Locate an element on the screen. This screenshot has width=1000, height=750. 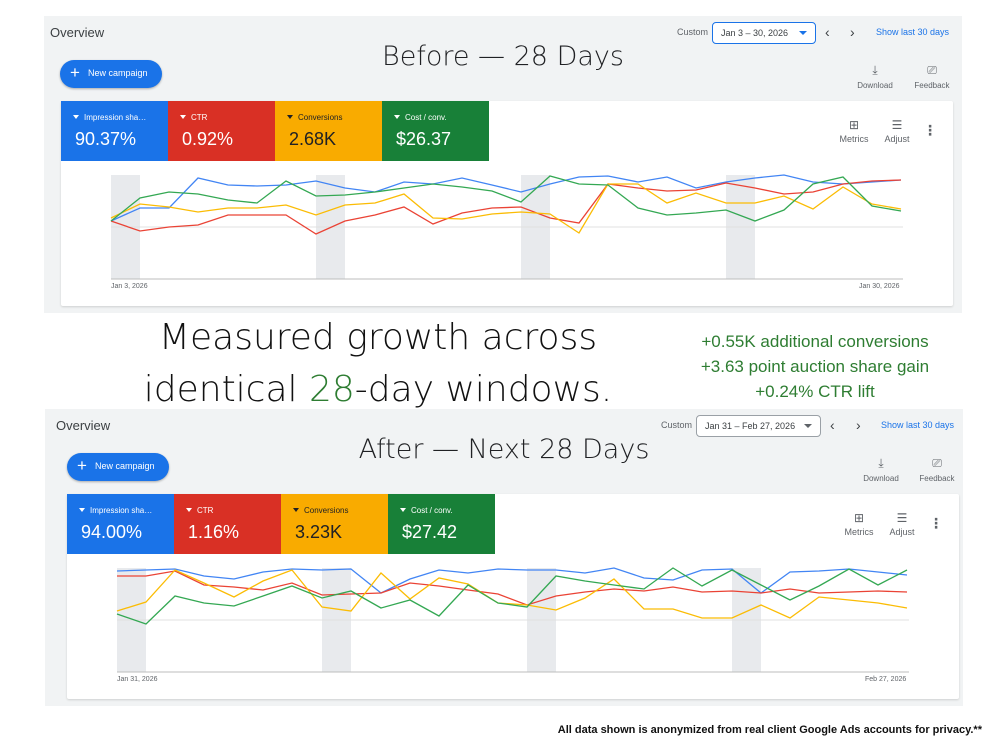
date-range-text: Jan 31 – Feb 27, 2026 is located at coordinates (750, 426).